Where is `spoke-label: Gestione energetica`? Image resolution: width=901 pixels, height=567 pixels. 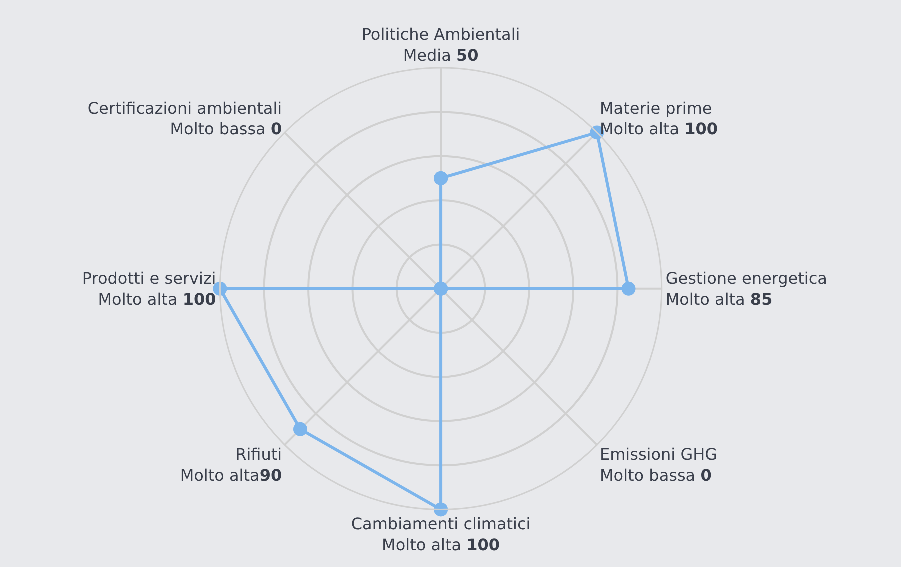
spoke-label: Gestione energetica is located at coordinates (747, 278).